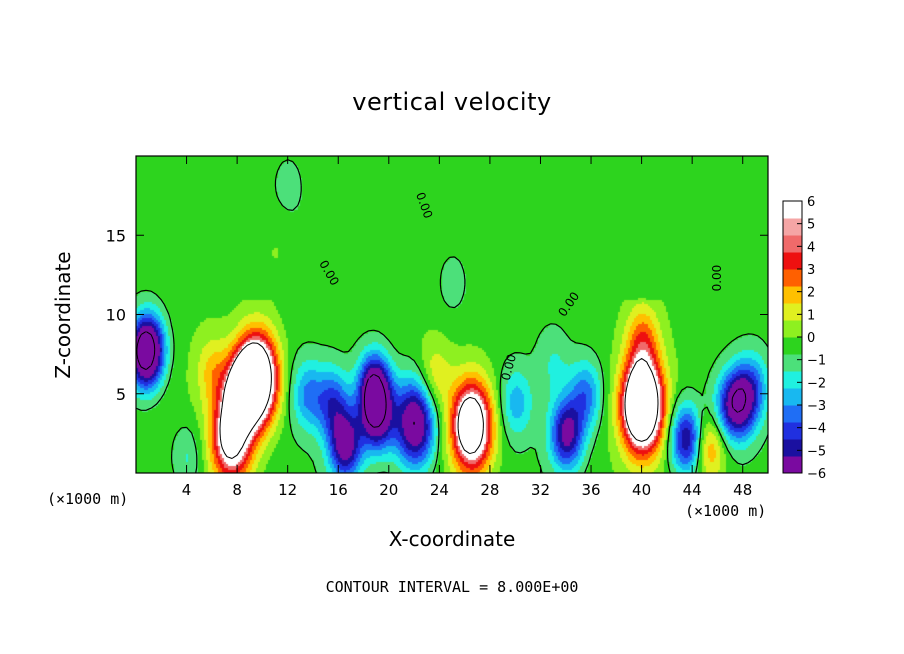 This screenshot has height=654, width=904. I want to click on x-unit-label-right: (×1000 m), so click(726, 511).